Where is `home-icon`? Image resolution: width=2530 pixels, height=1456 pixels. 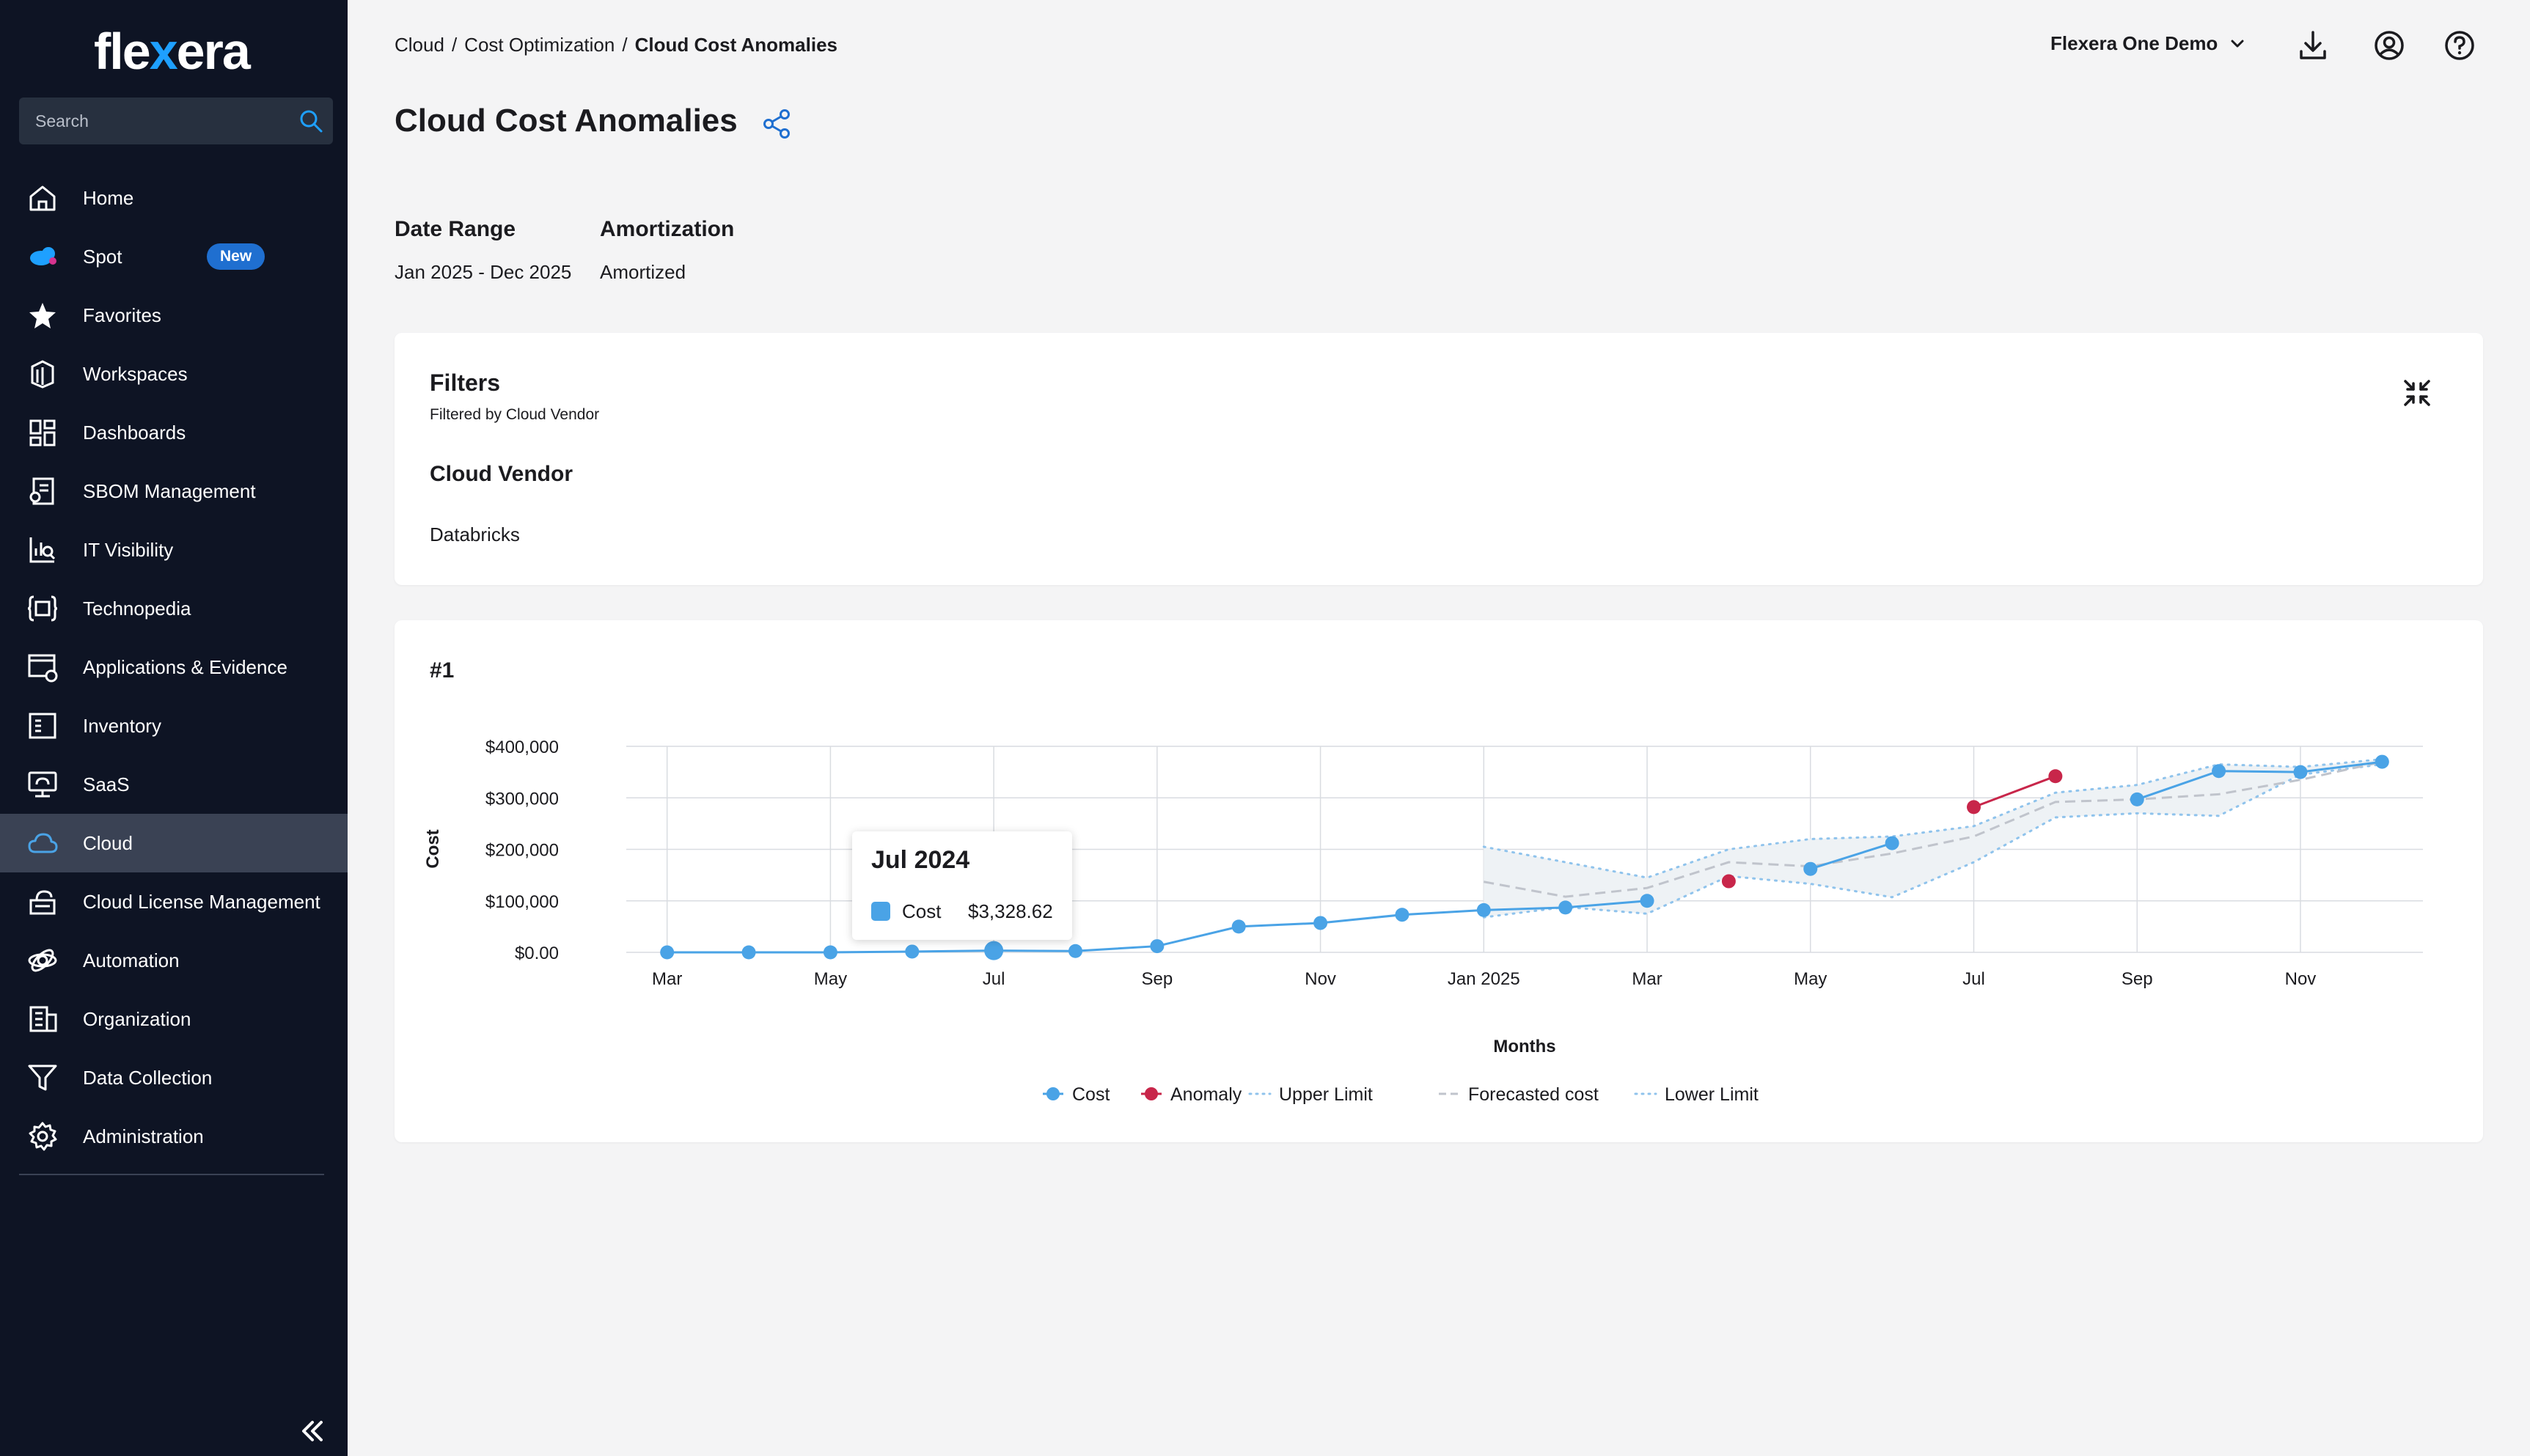 home-icon is located at coordinates (42, 198).